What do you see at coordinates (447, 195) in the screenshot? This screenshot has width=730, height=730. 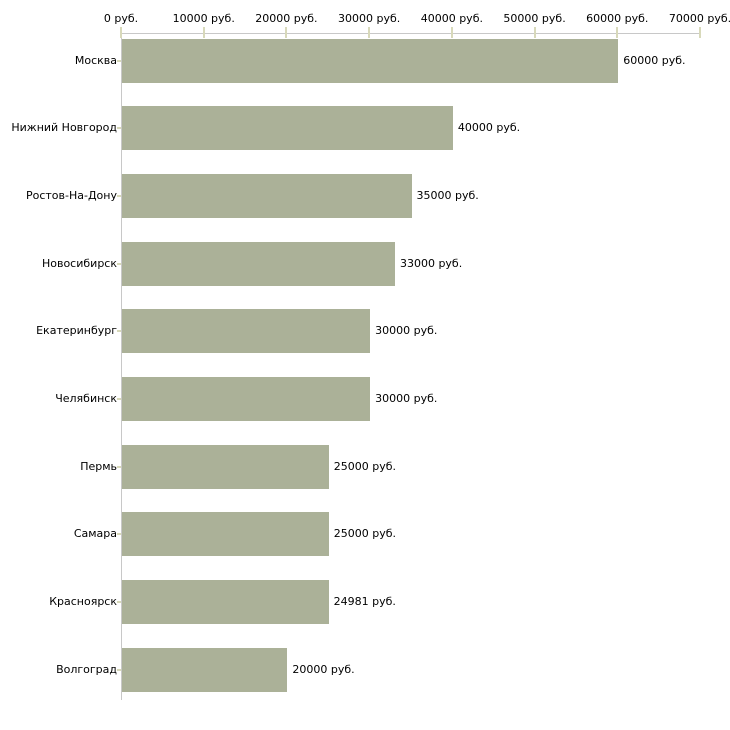 I see `value-label: 35000 руб.` at bounding box center [447, 195].